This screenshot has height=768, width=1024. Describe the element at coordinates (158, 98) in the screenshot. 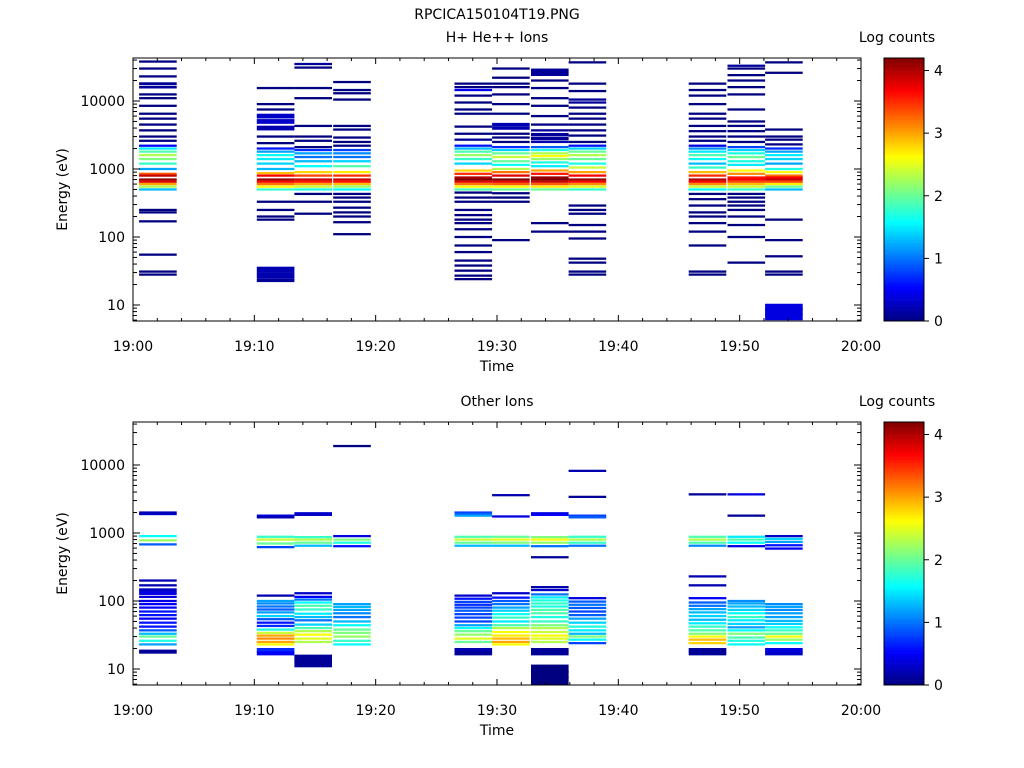

I see `cell-col0-bin6` at that location.